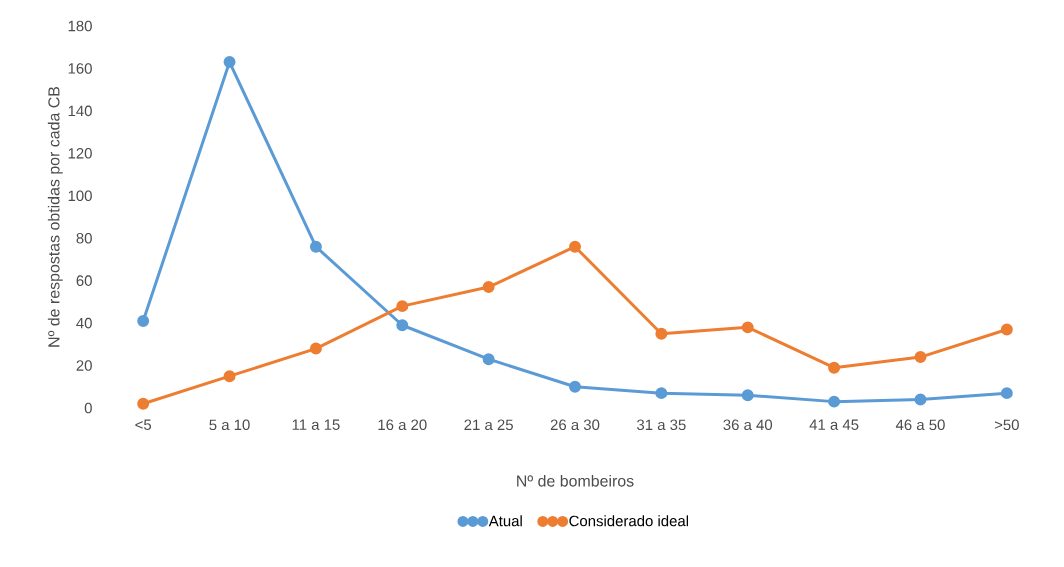 This screenshot has height=567, width=1064. I want to click on y-axis-title: Nº de respostas obtidas por cada CB, so click(55, 216).